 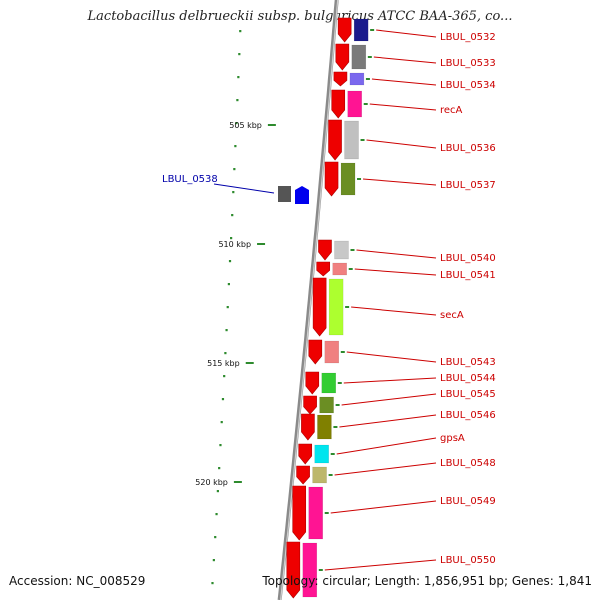 What do you see at coordinates (468, 560) in the screenshot?
I see `gene-label: LBUL_0550` at bounding box center [468, 560].